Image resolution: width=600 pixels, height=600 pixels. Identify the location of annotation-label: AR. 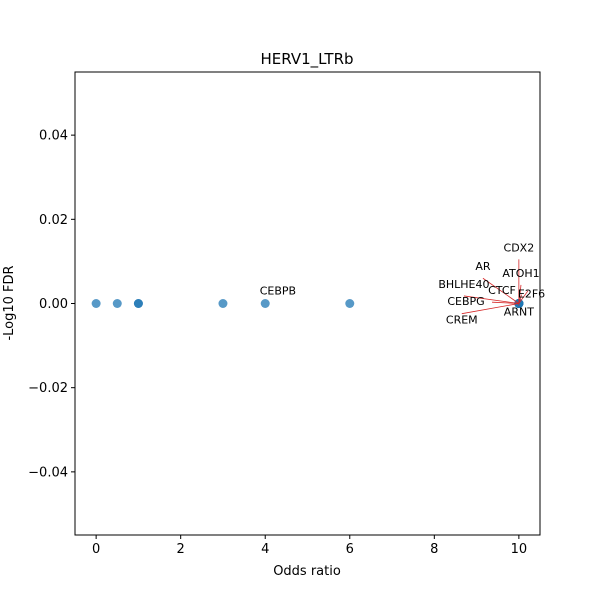
(483, 266).